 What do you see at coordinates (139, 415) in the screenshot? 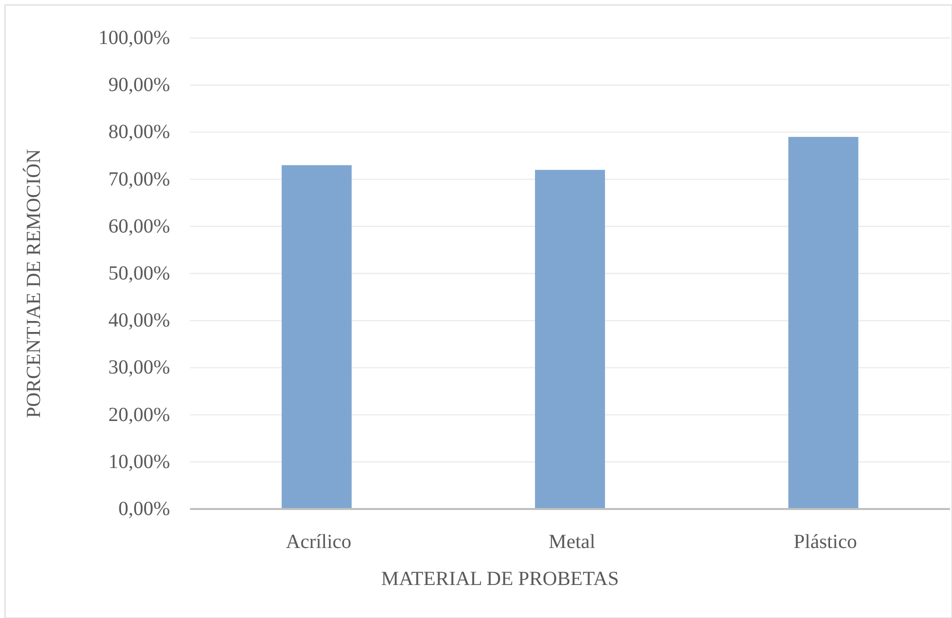
I see `y-tick-label: 20,00%` at bounding box center [139, 415].